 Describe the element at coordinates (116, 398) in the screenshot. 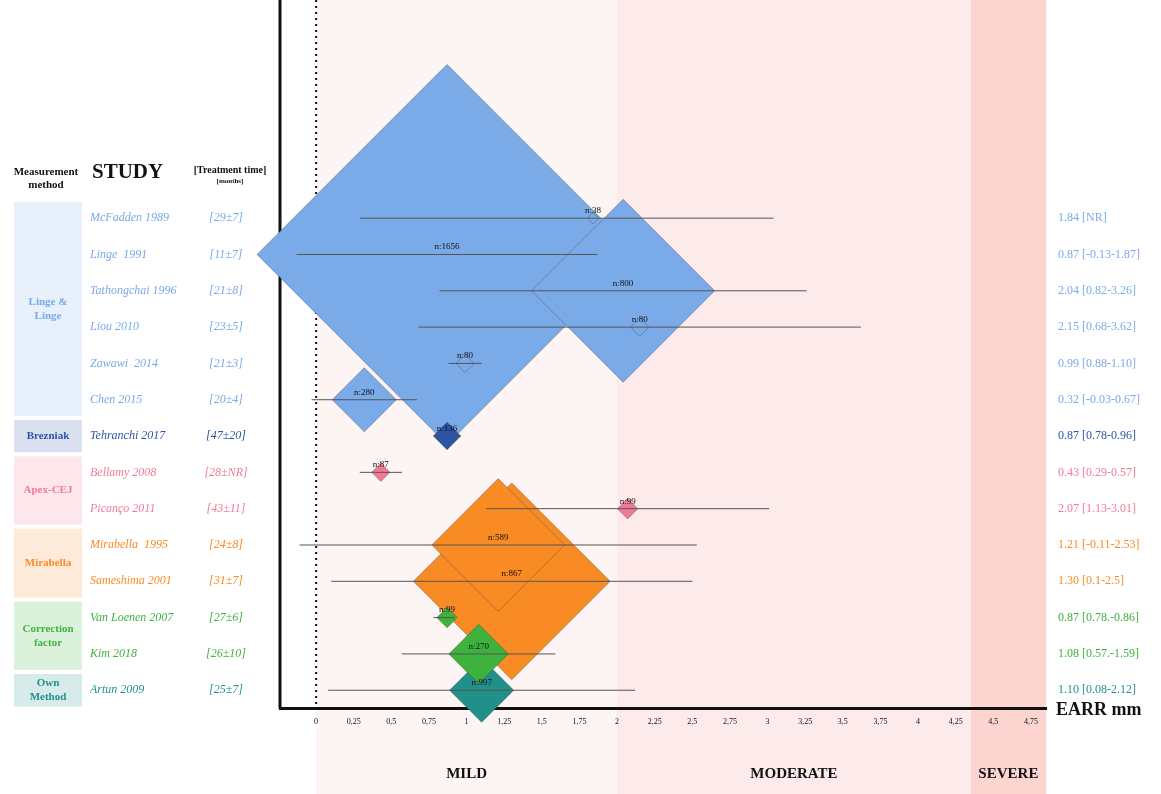

I see `y-tick-label: Chen 2015` at that location.